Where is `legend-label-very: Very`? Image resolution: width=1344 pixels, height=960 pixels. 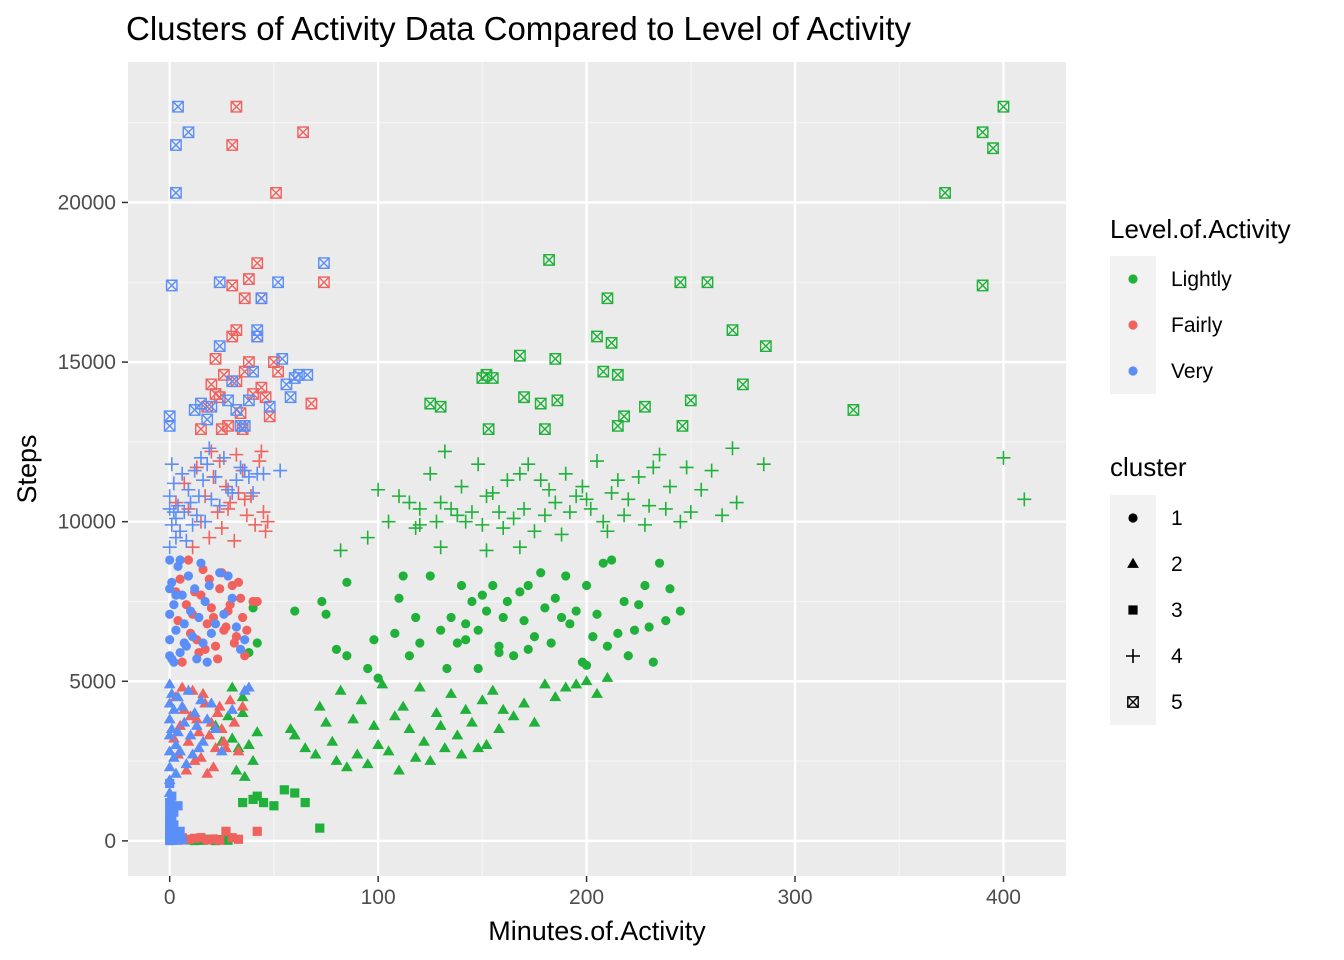
legend-label-very: Very is located at coordinates (1192, 371).